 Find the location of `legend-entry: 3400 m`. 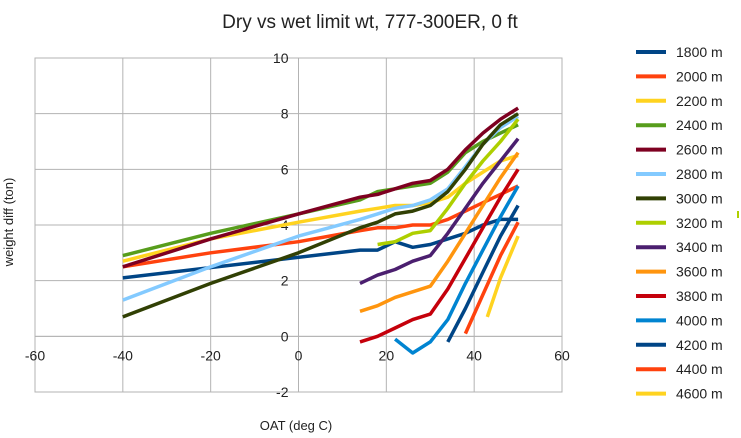

legend-entry: 3400 m is located at coordinates (699, 247).